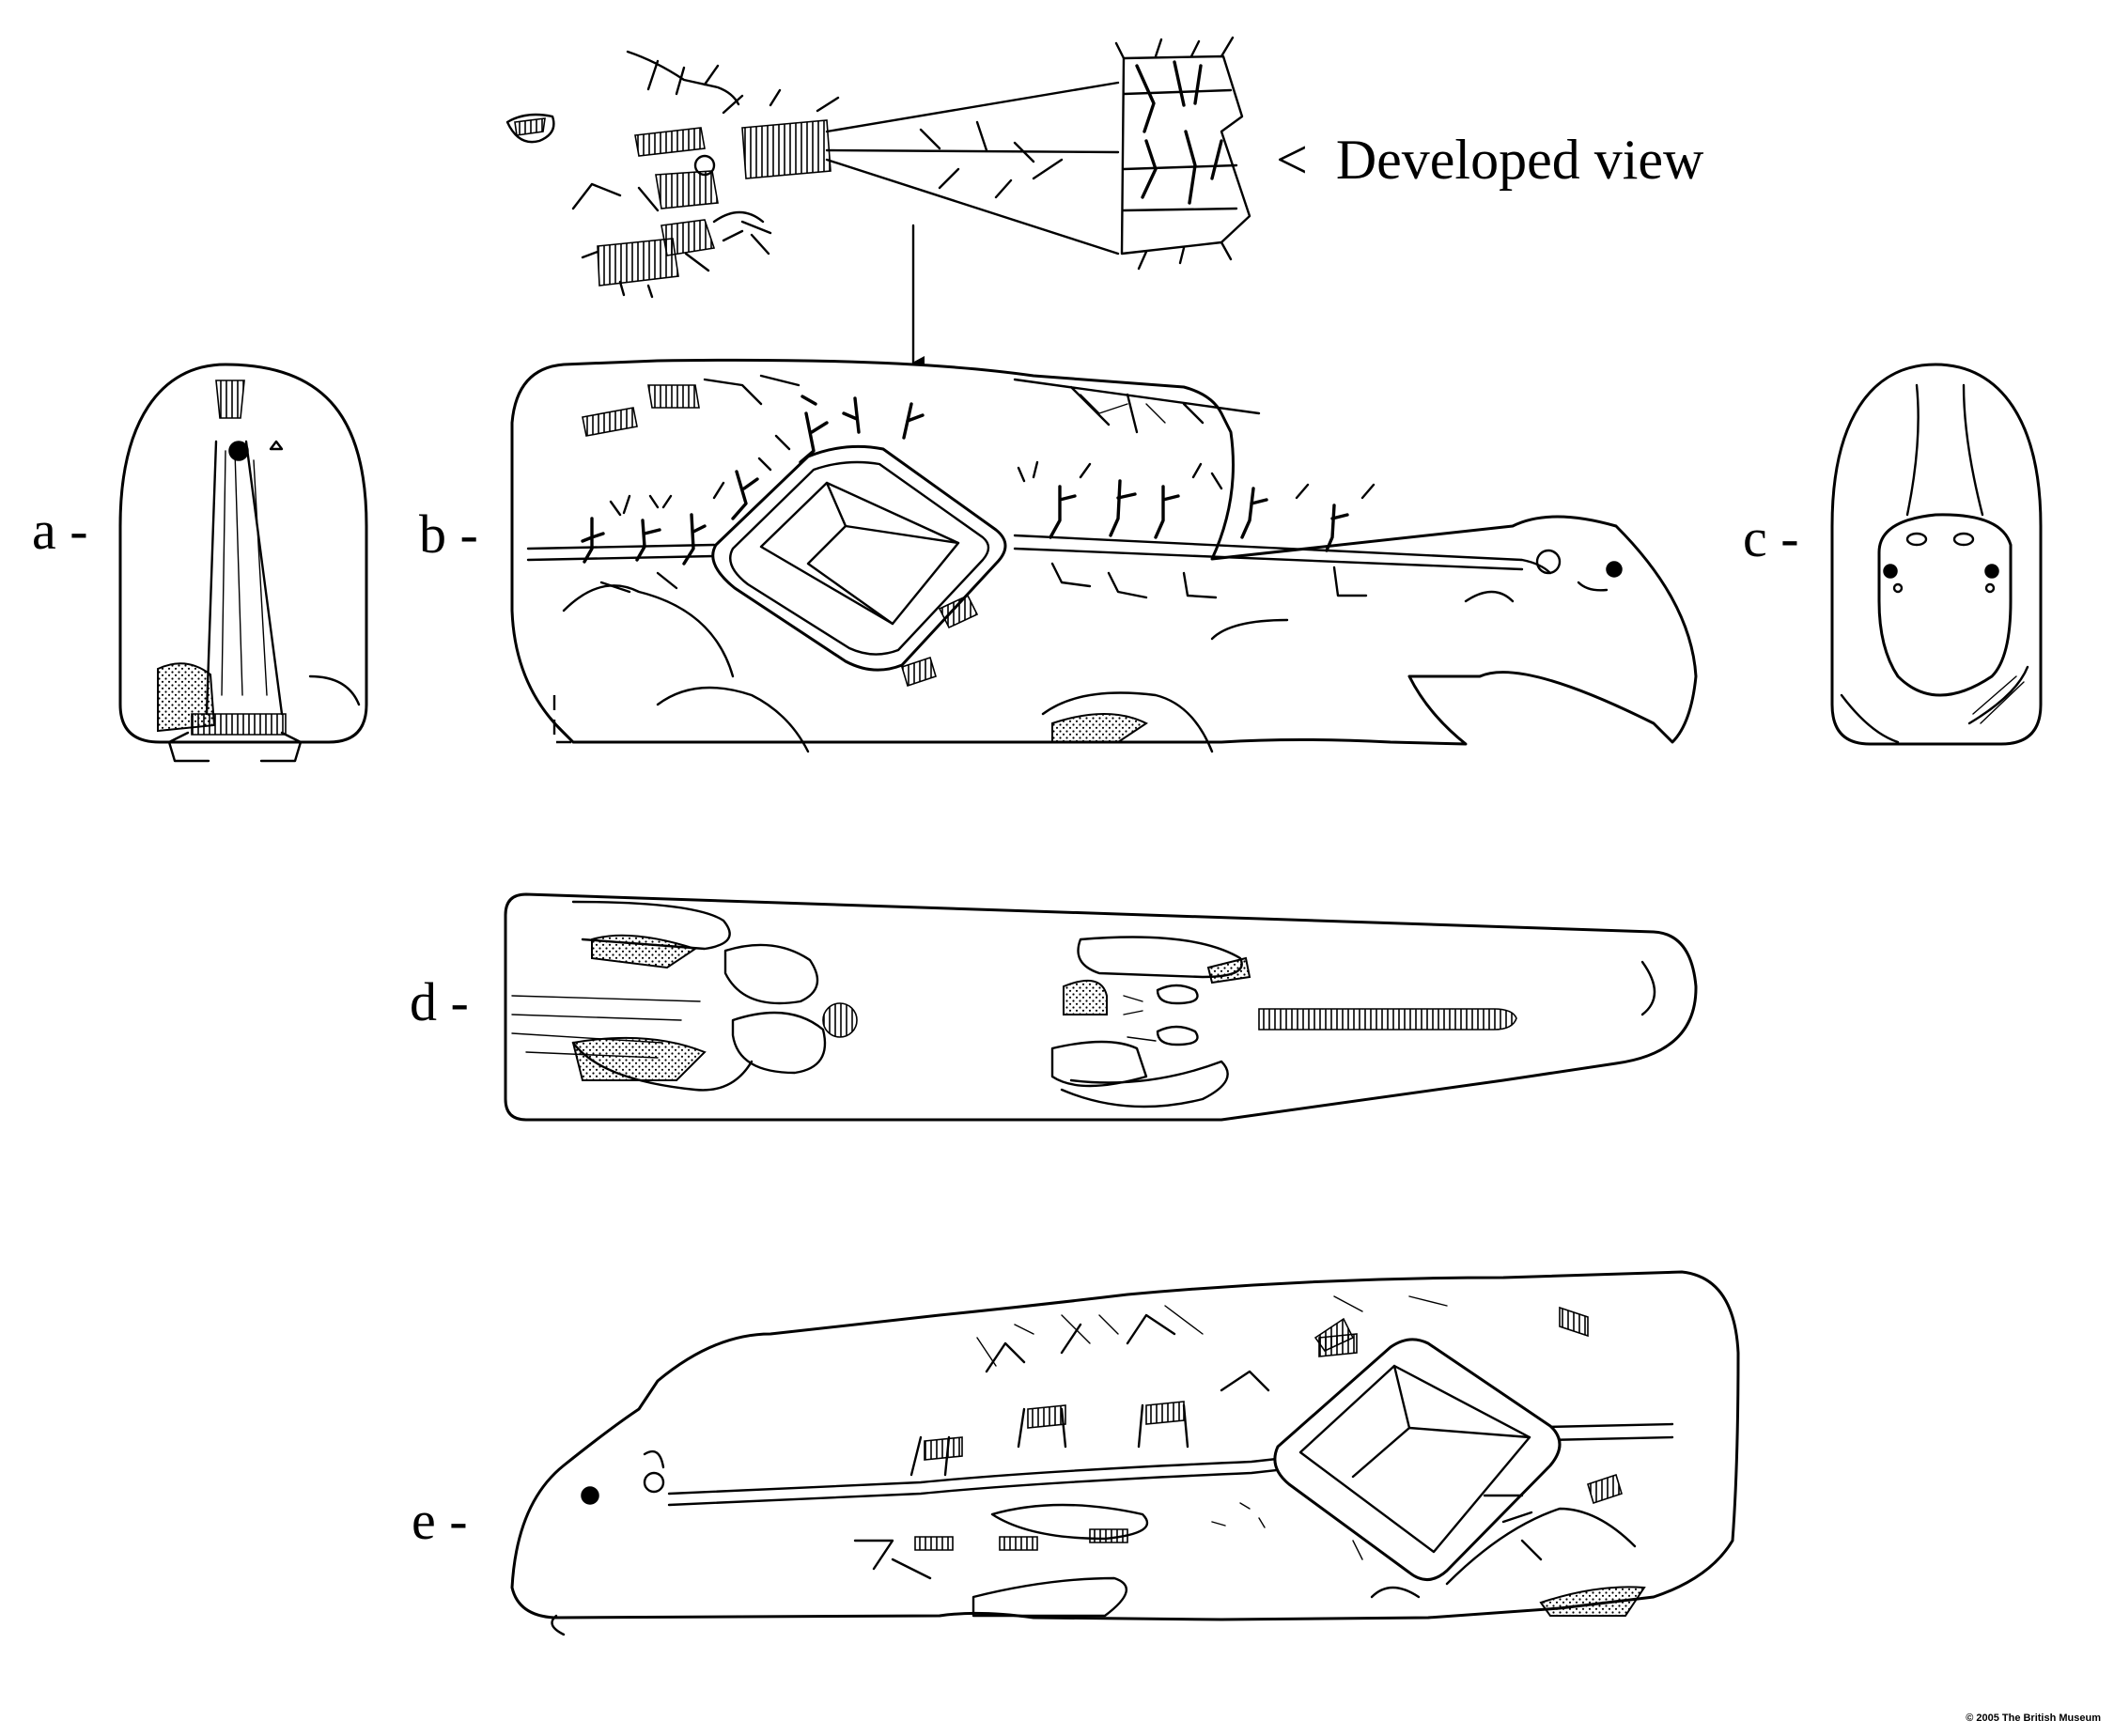 The image size is (2114, 1736). Describe the element at coordinates (1936, 554) in the screenshot. I see `view-c-drawing` at that location.